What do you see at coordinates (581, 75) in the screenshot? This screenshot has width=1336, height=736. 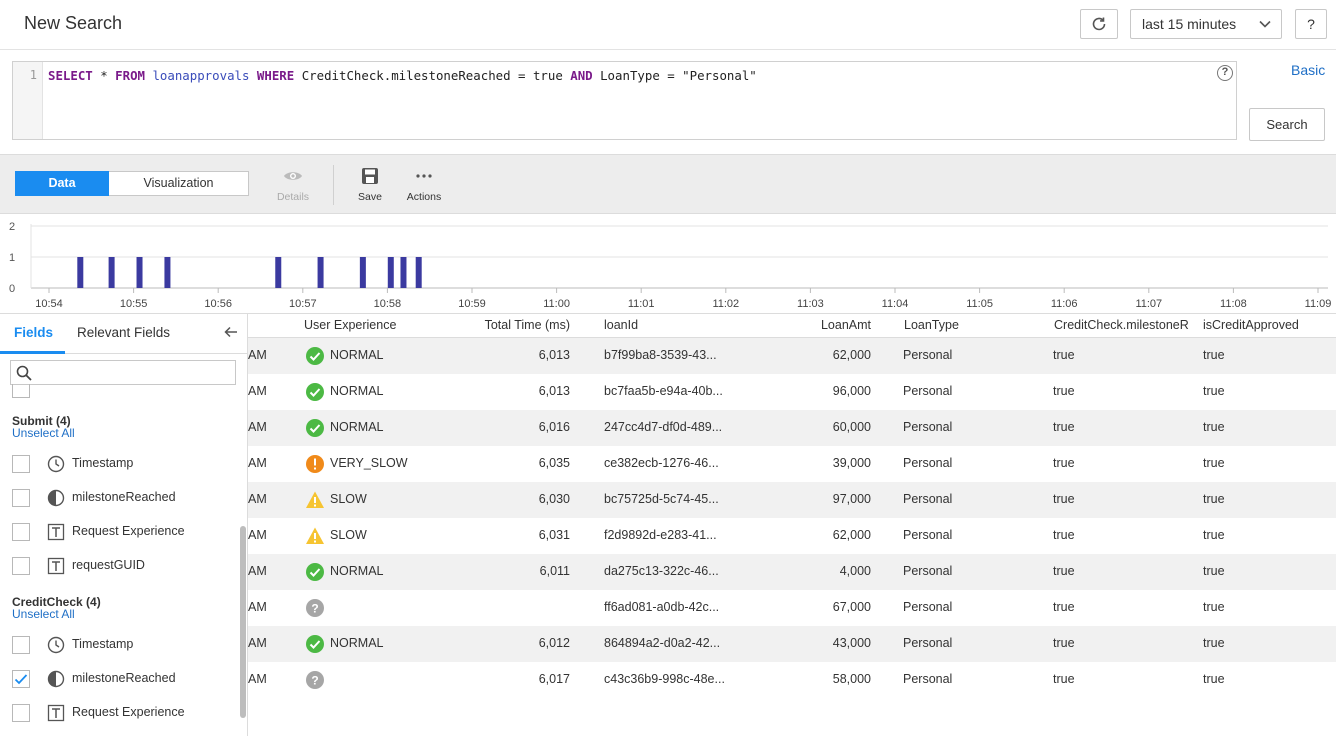 I see `query-token: AND` at bounding box center [581, 75].